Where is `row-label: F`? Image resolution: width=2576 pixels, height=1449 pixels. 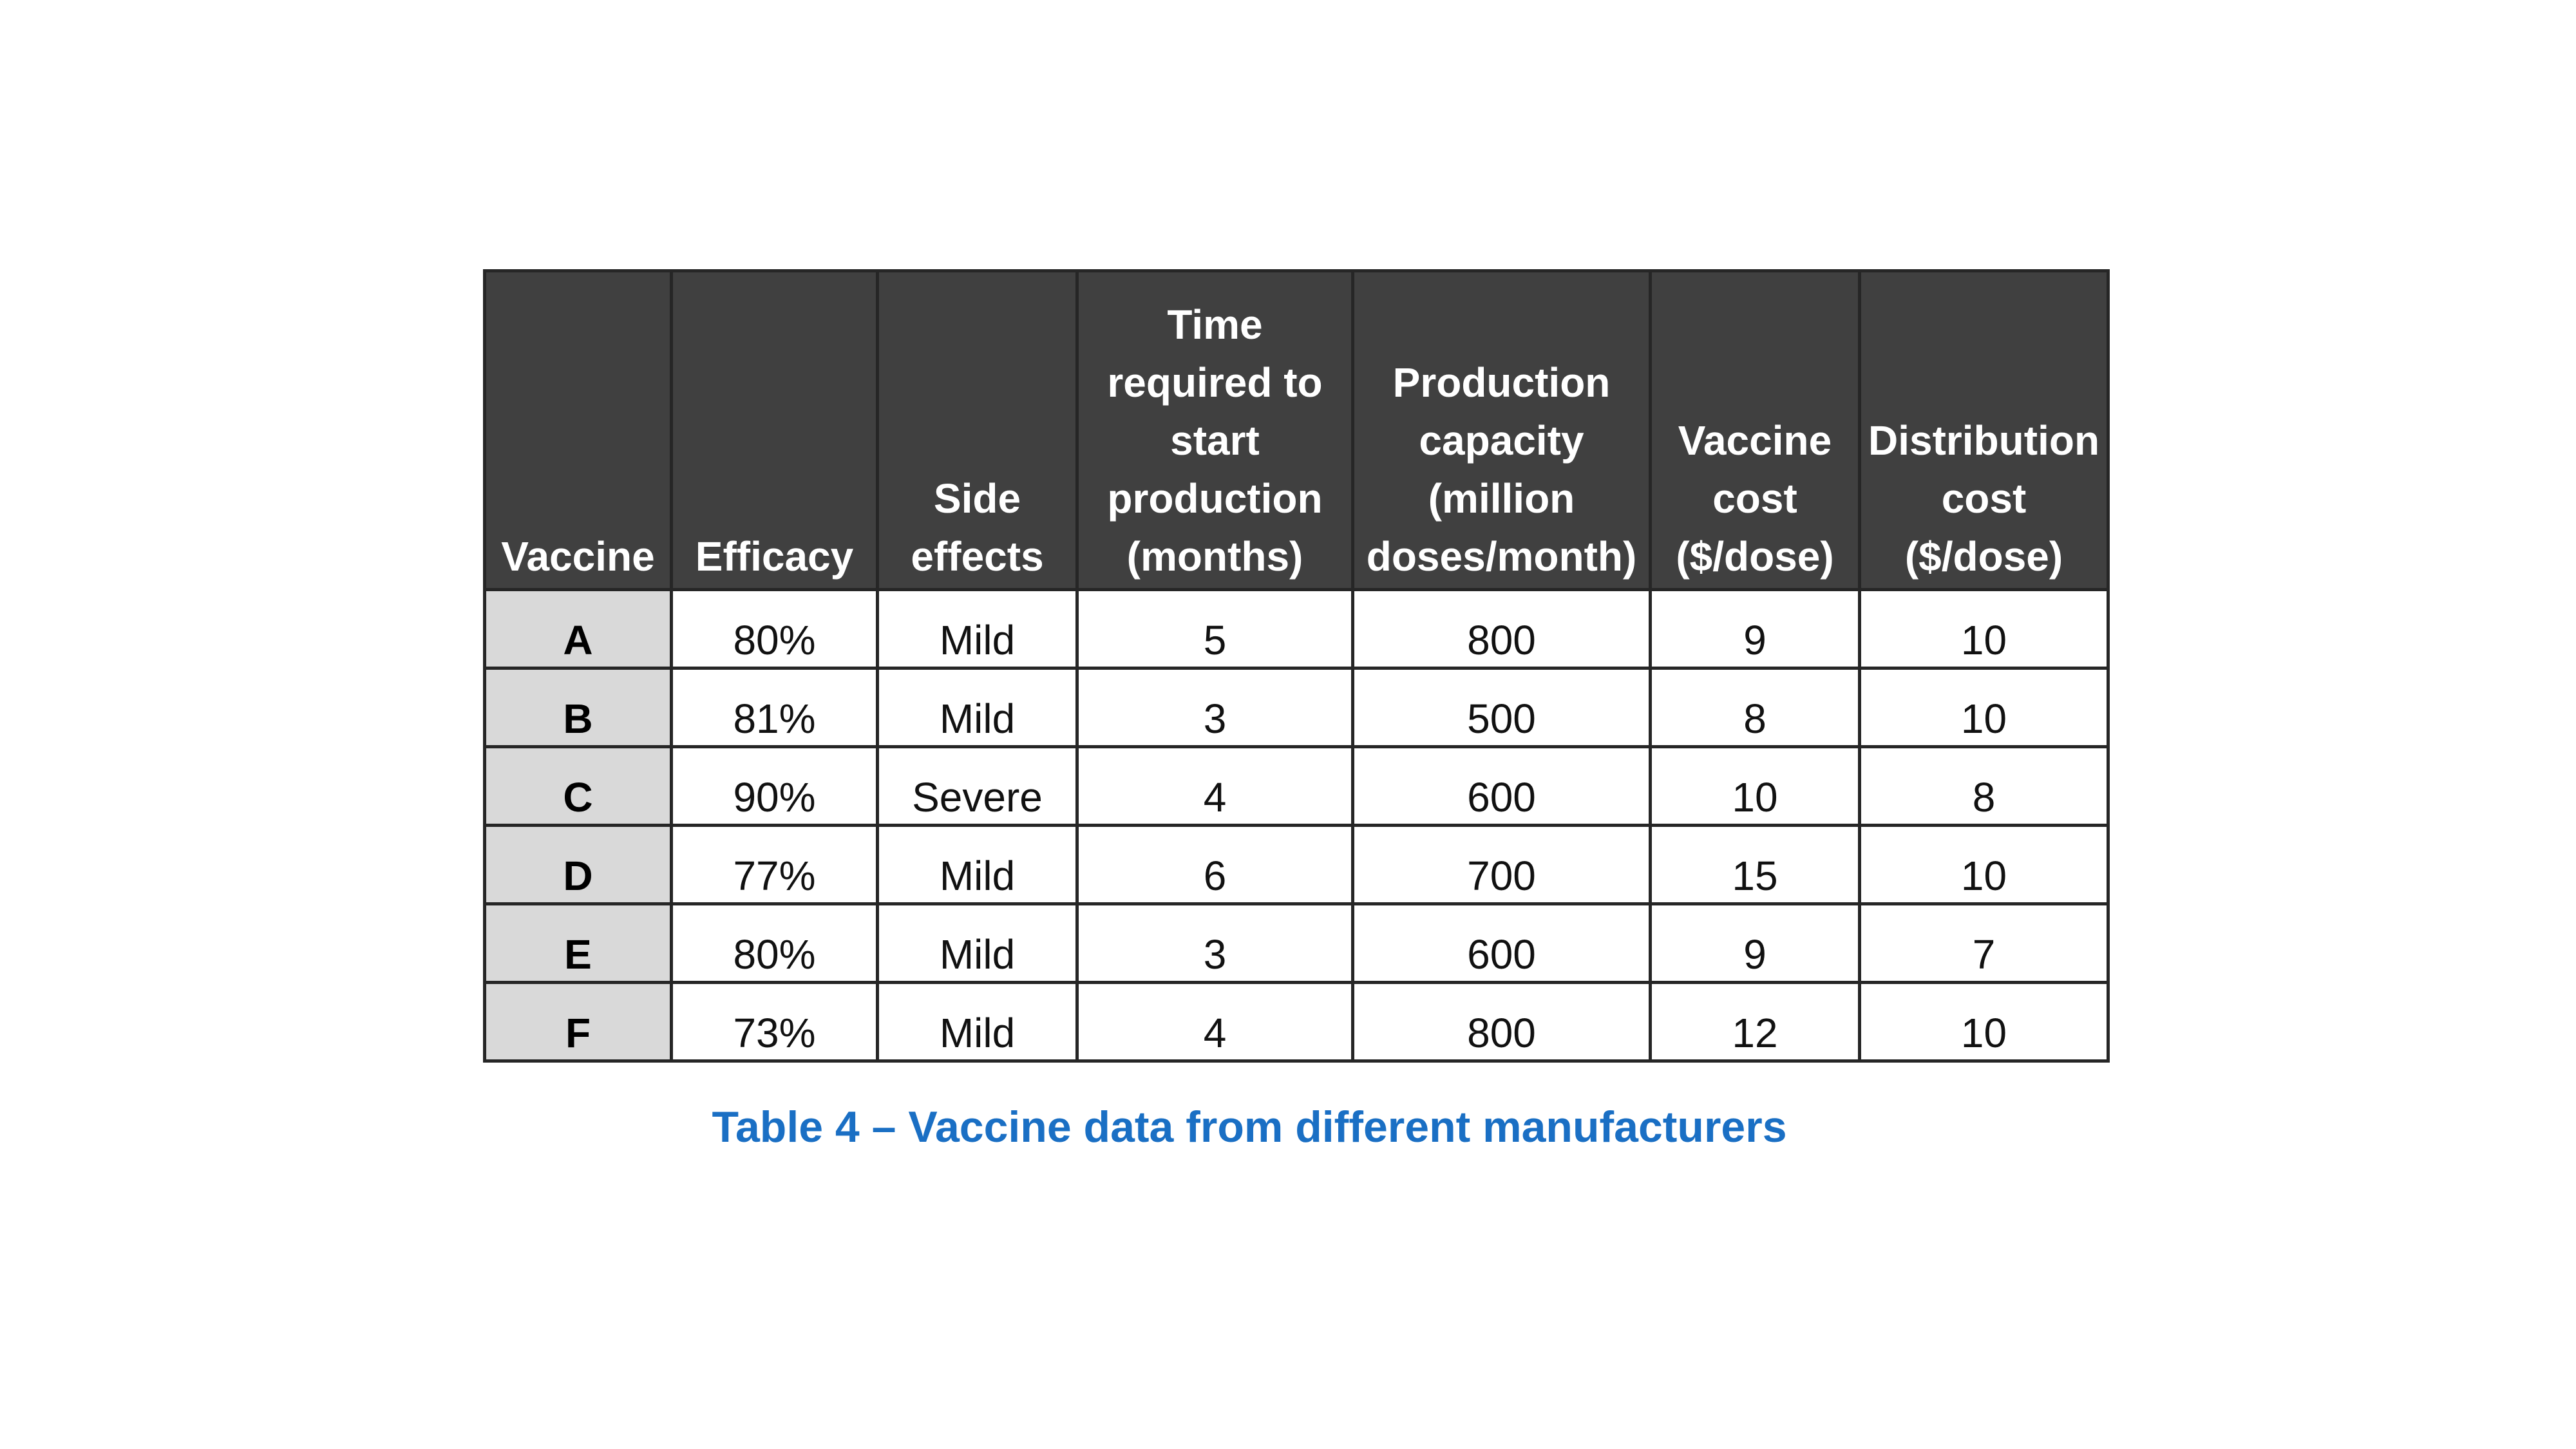 row-label: F is located at coordinates (578, 1022).